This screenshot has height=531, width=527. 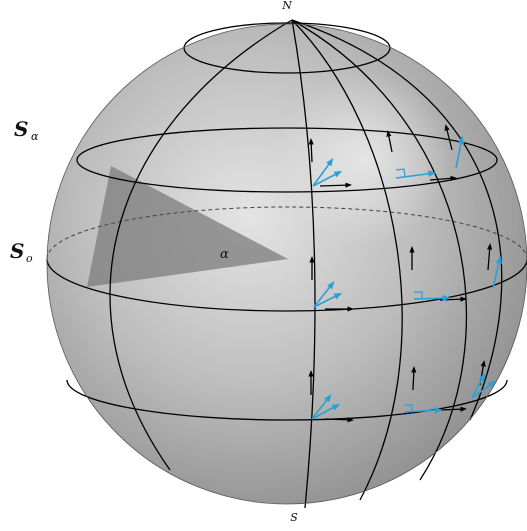 I want to click on south-label: S, so click(x=294, y=517).